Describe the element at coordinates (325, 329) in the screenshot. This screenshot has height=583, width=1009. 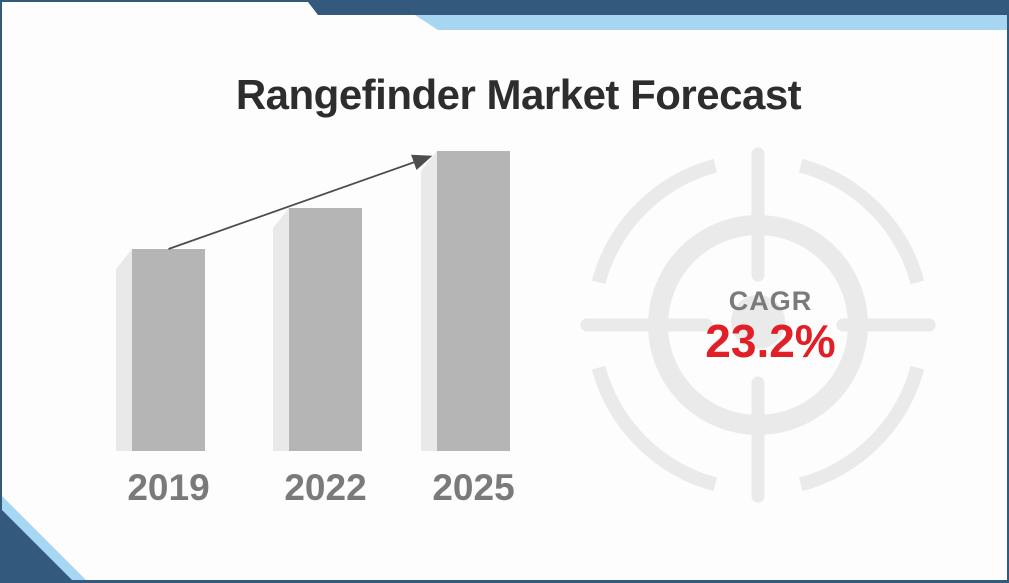
I see `bar-2022` at that location.